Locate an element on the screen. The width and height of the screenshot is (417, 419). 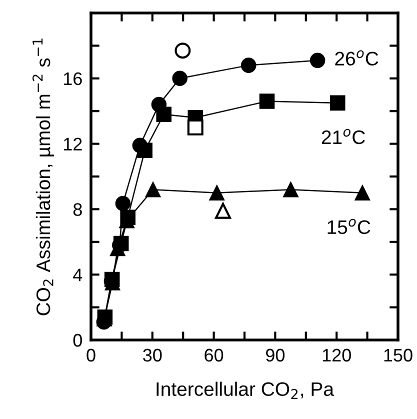
legend-label: 21$^{o}$C is located at coordinates (343, 136).